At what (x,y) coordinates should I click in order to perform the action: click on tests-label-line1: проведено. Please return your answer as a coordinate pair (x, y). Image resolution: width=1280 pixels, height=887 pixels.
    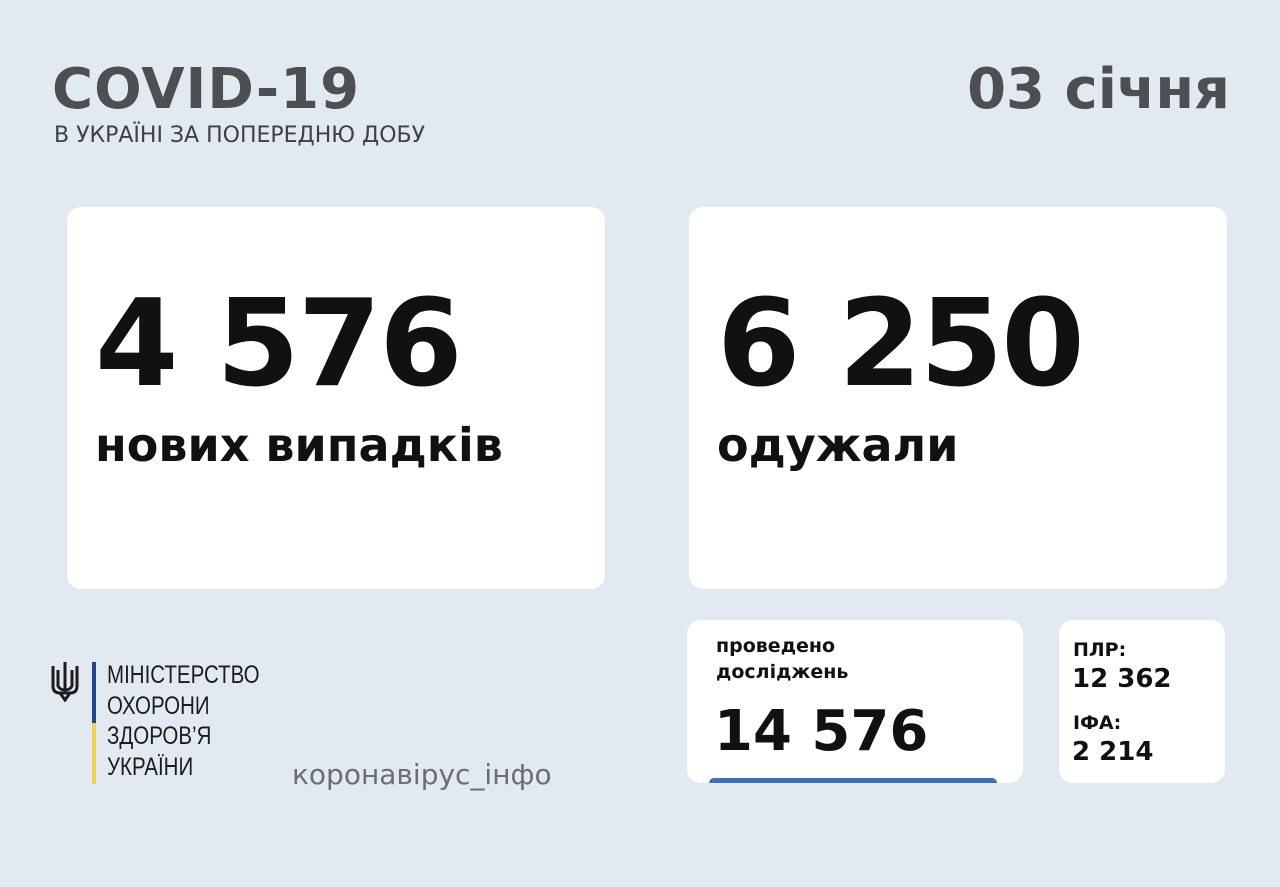
    Looking at the image, I should click on (776, 646).